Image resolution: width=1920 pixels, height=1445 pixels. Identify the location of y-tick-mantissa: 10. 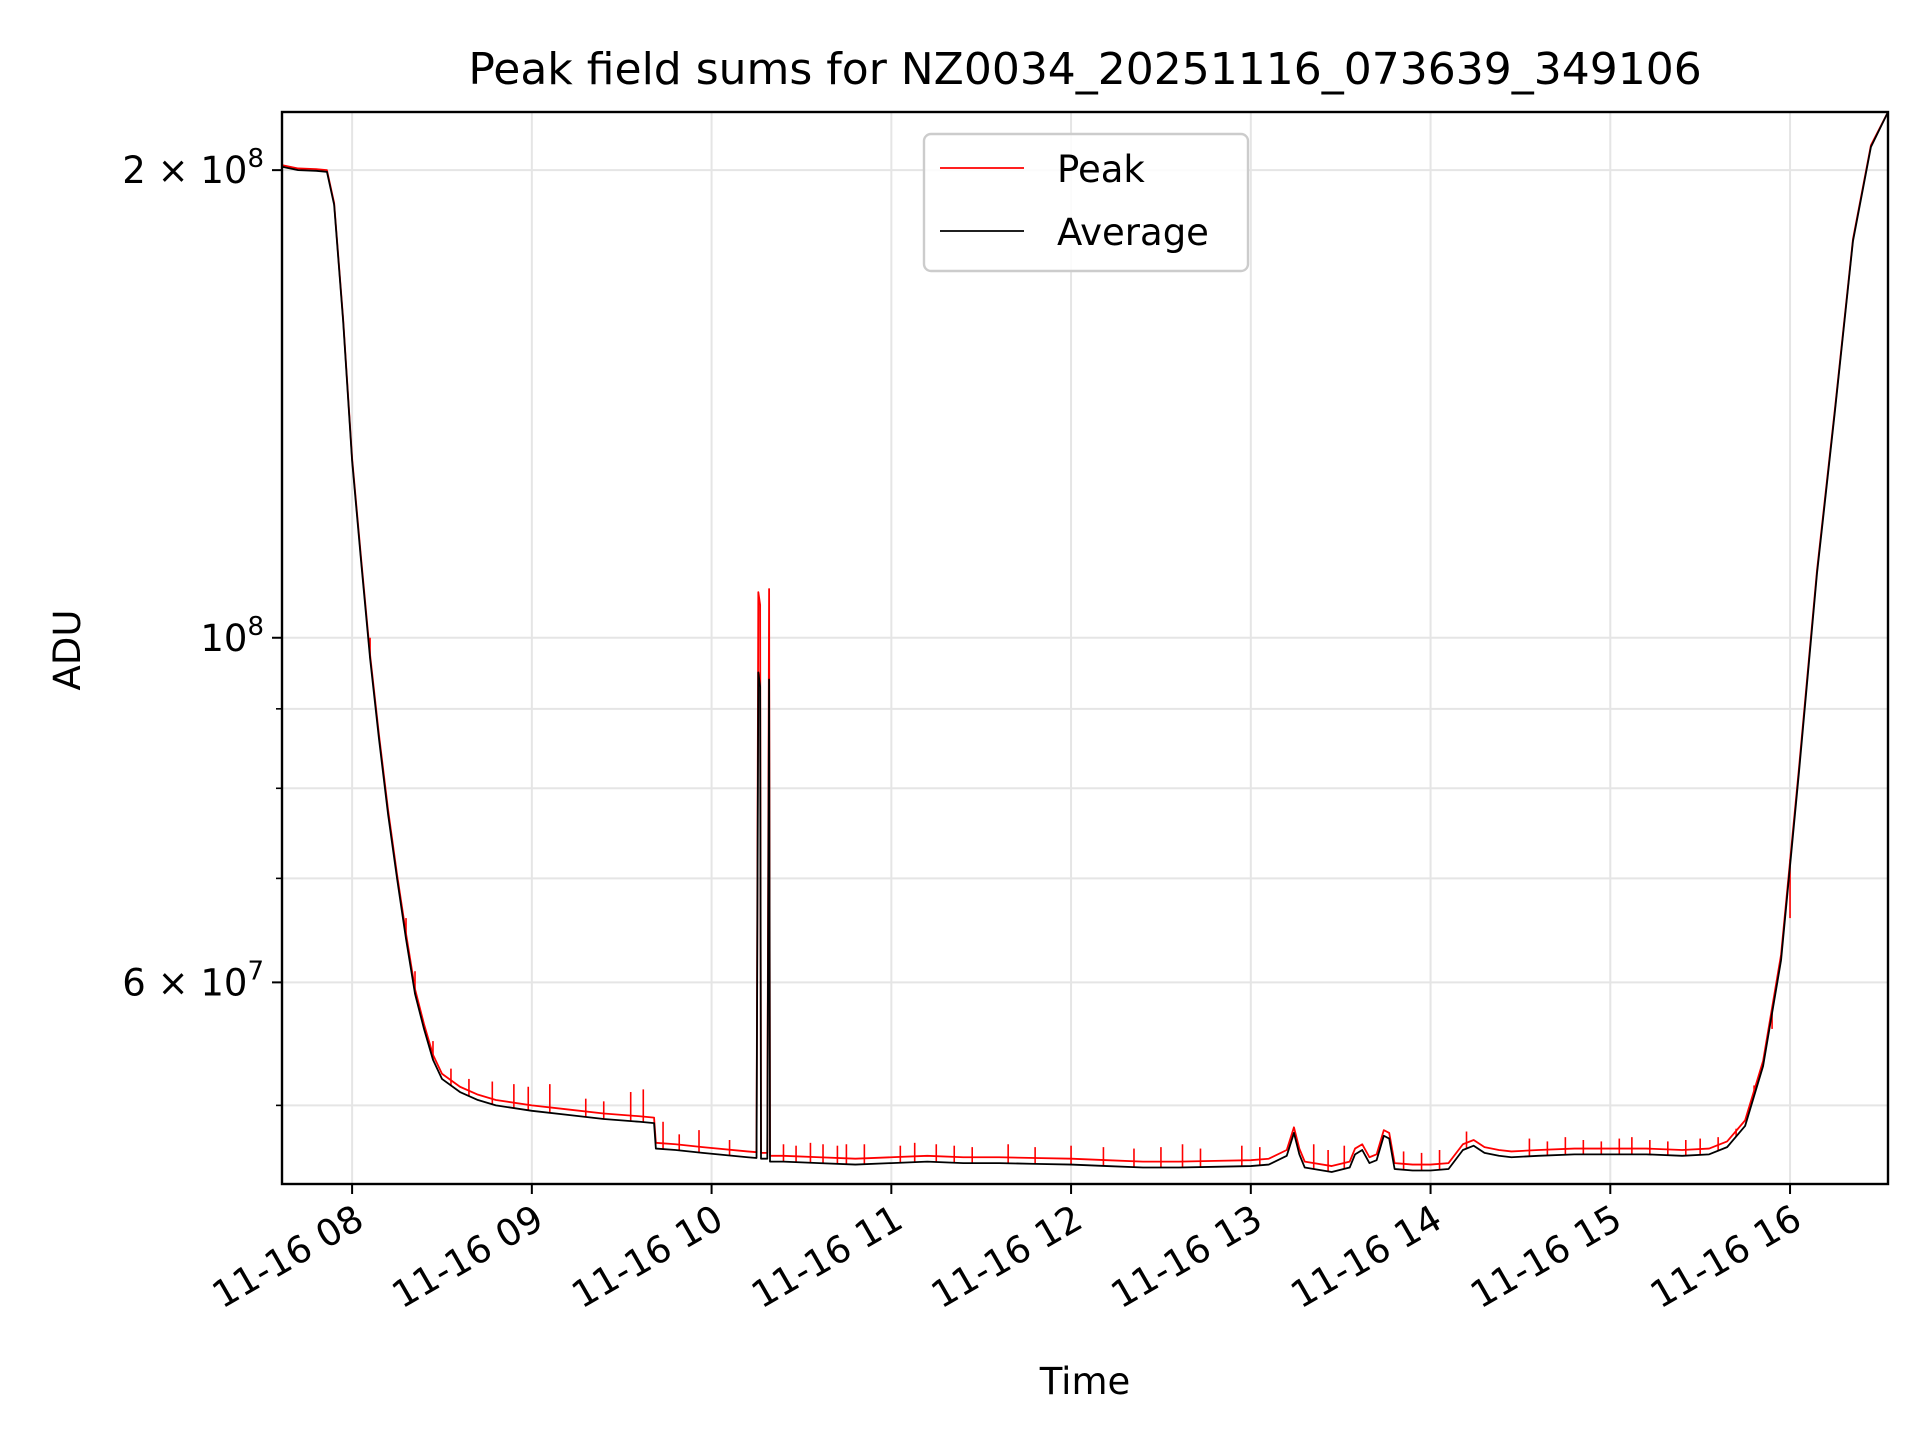
(223, 638).